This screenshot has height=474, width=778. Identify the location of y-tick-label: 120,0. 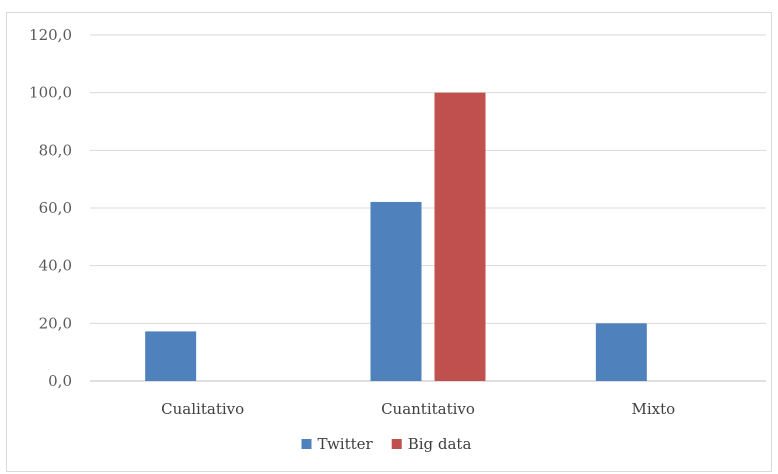
(50, 35).